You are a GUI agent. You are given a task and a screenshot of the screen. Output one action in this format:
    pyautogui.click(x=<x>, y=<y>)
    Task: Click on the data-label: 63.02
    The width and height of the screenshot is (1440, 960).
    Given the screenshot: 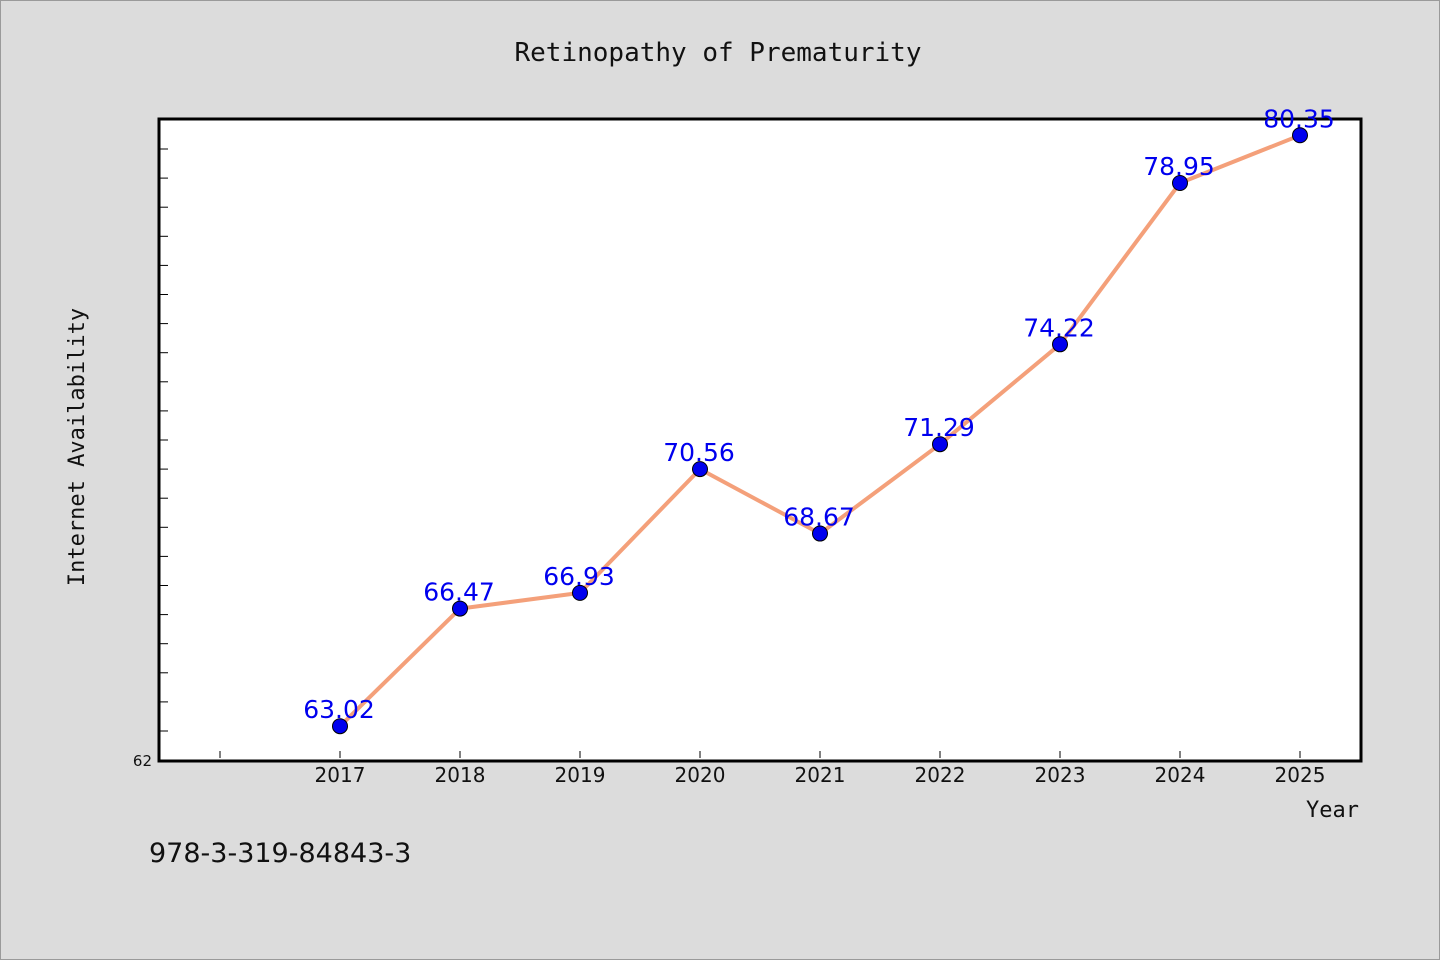 What is the action you would take?
    pyautogui.click(x=339, y=709)
    